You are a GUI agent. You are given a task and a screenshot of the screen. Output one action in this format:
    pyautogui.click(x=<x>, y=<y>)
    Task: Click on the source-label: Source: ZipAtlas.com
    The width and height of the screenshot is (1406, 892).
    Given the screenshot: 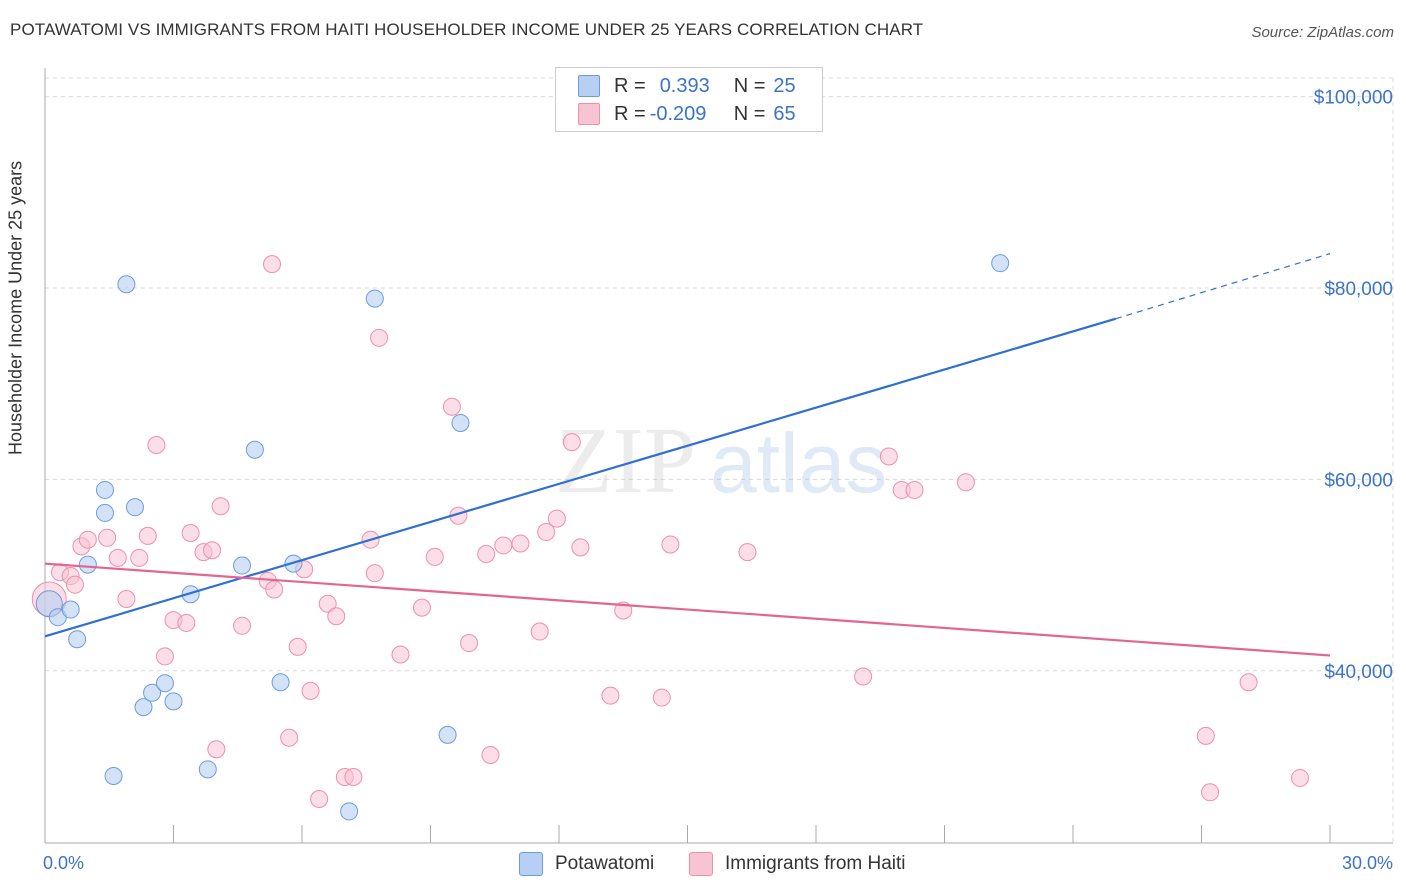 What is the action you would take?
    pyautogui.click(x=1322, y=32)
    